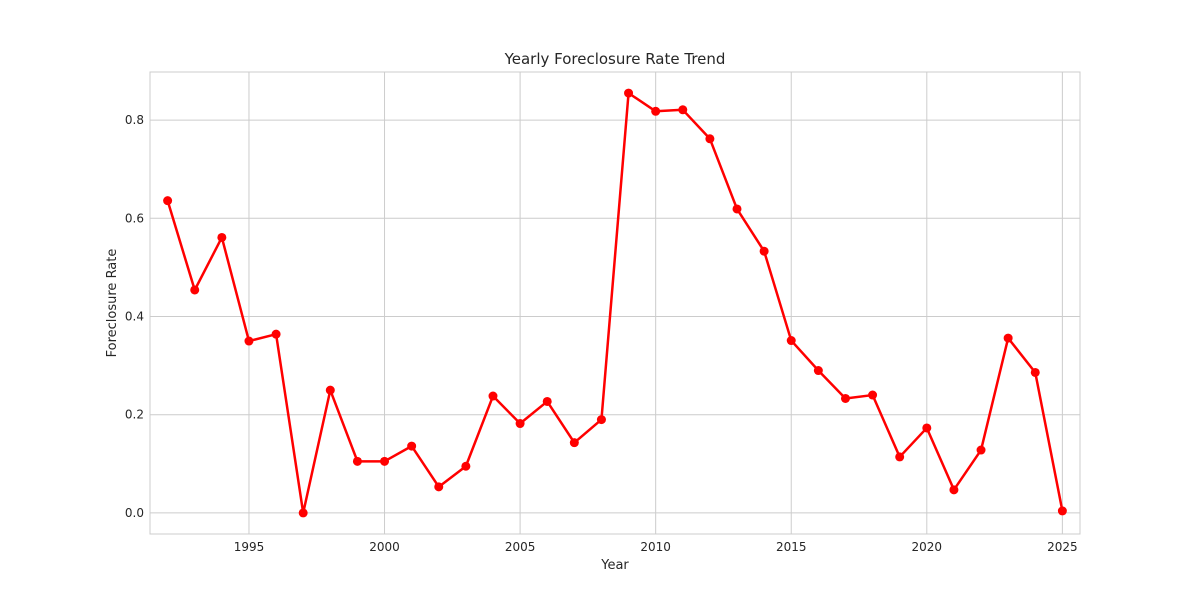 This screenshot has height=600, width=1200. I want to click on x-tick-label: 2015, so click(791, 547).